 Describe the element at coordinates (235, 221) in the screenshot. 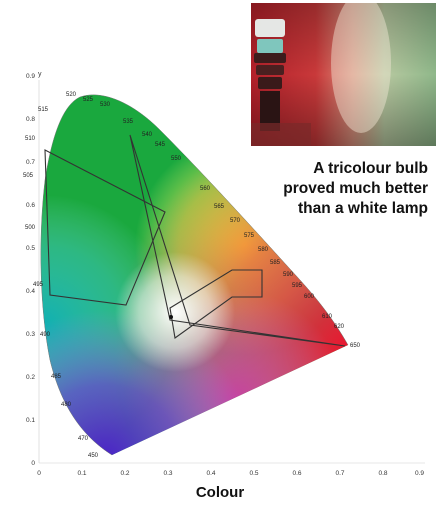

I see `wl-570: 570` at that location.